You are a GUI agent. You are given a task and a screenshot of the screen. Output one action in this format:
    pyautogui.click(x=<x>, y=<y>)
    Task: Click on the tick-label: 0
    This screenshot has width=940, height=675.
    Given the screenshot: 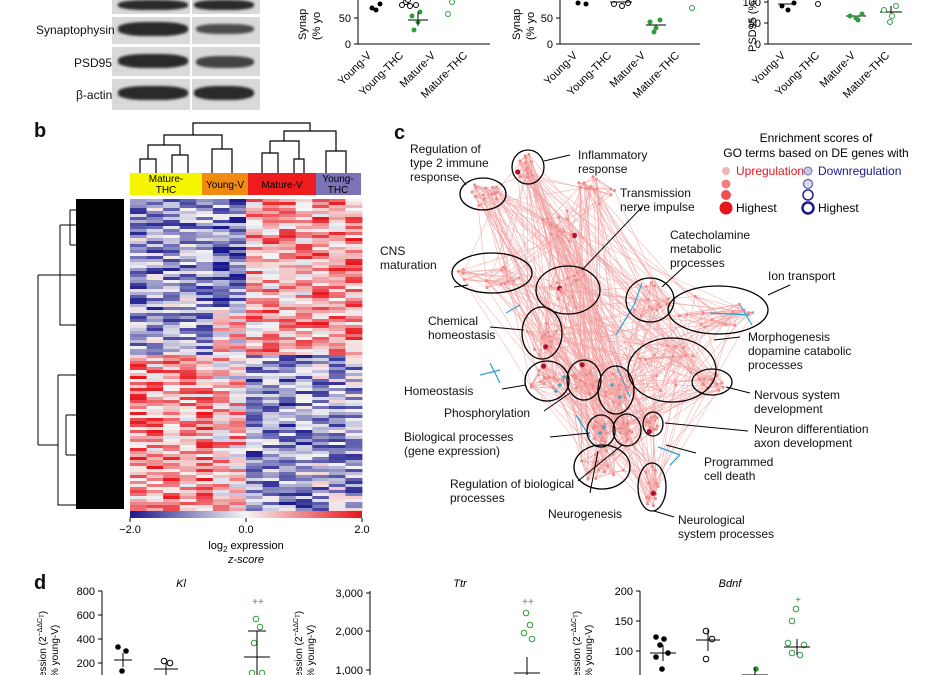 What is the action you would take?
    pyautogui.click(x=348, y=45)
    